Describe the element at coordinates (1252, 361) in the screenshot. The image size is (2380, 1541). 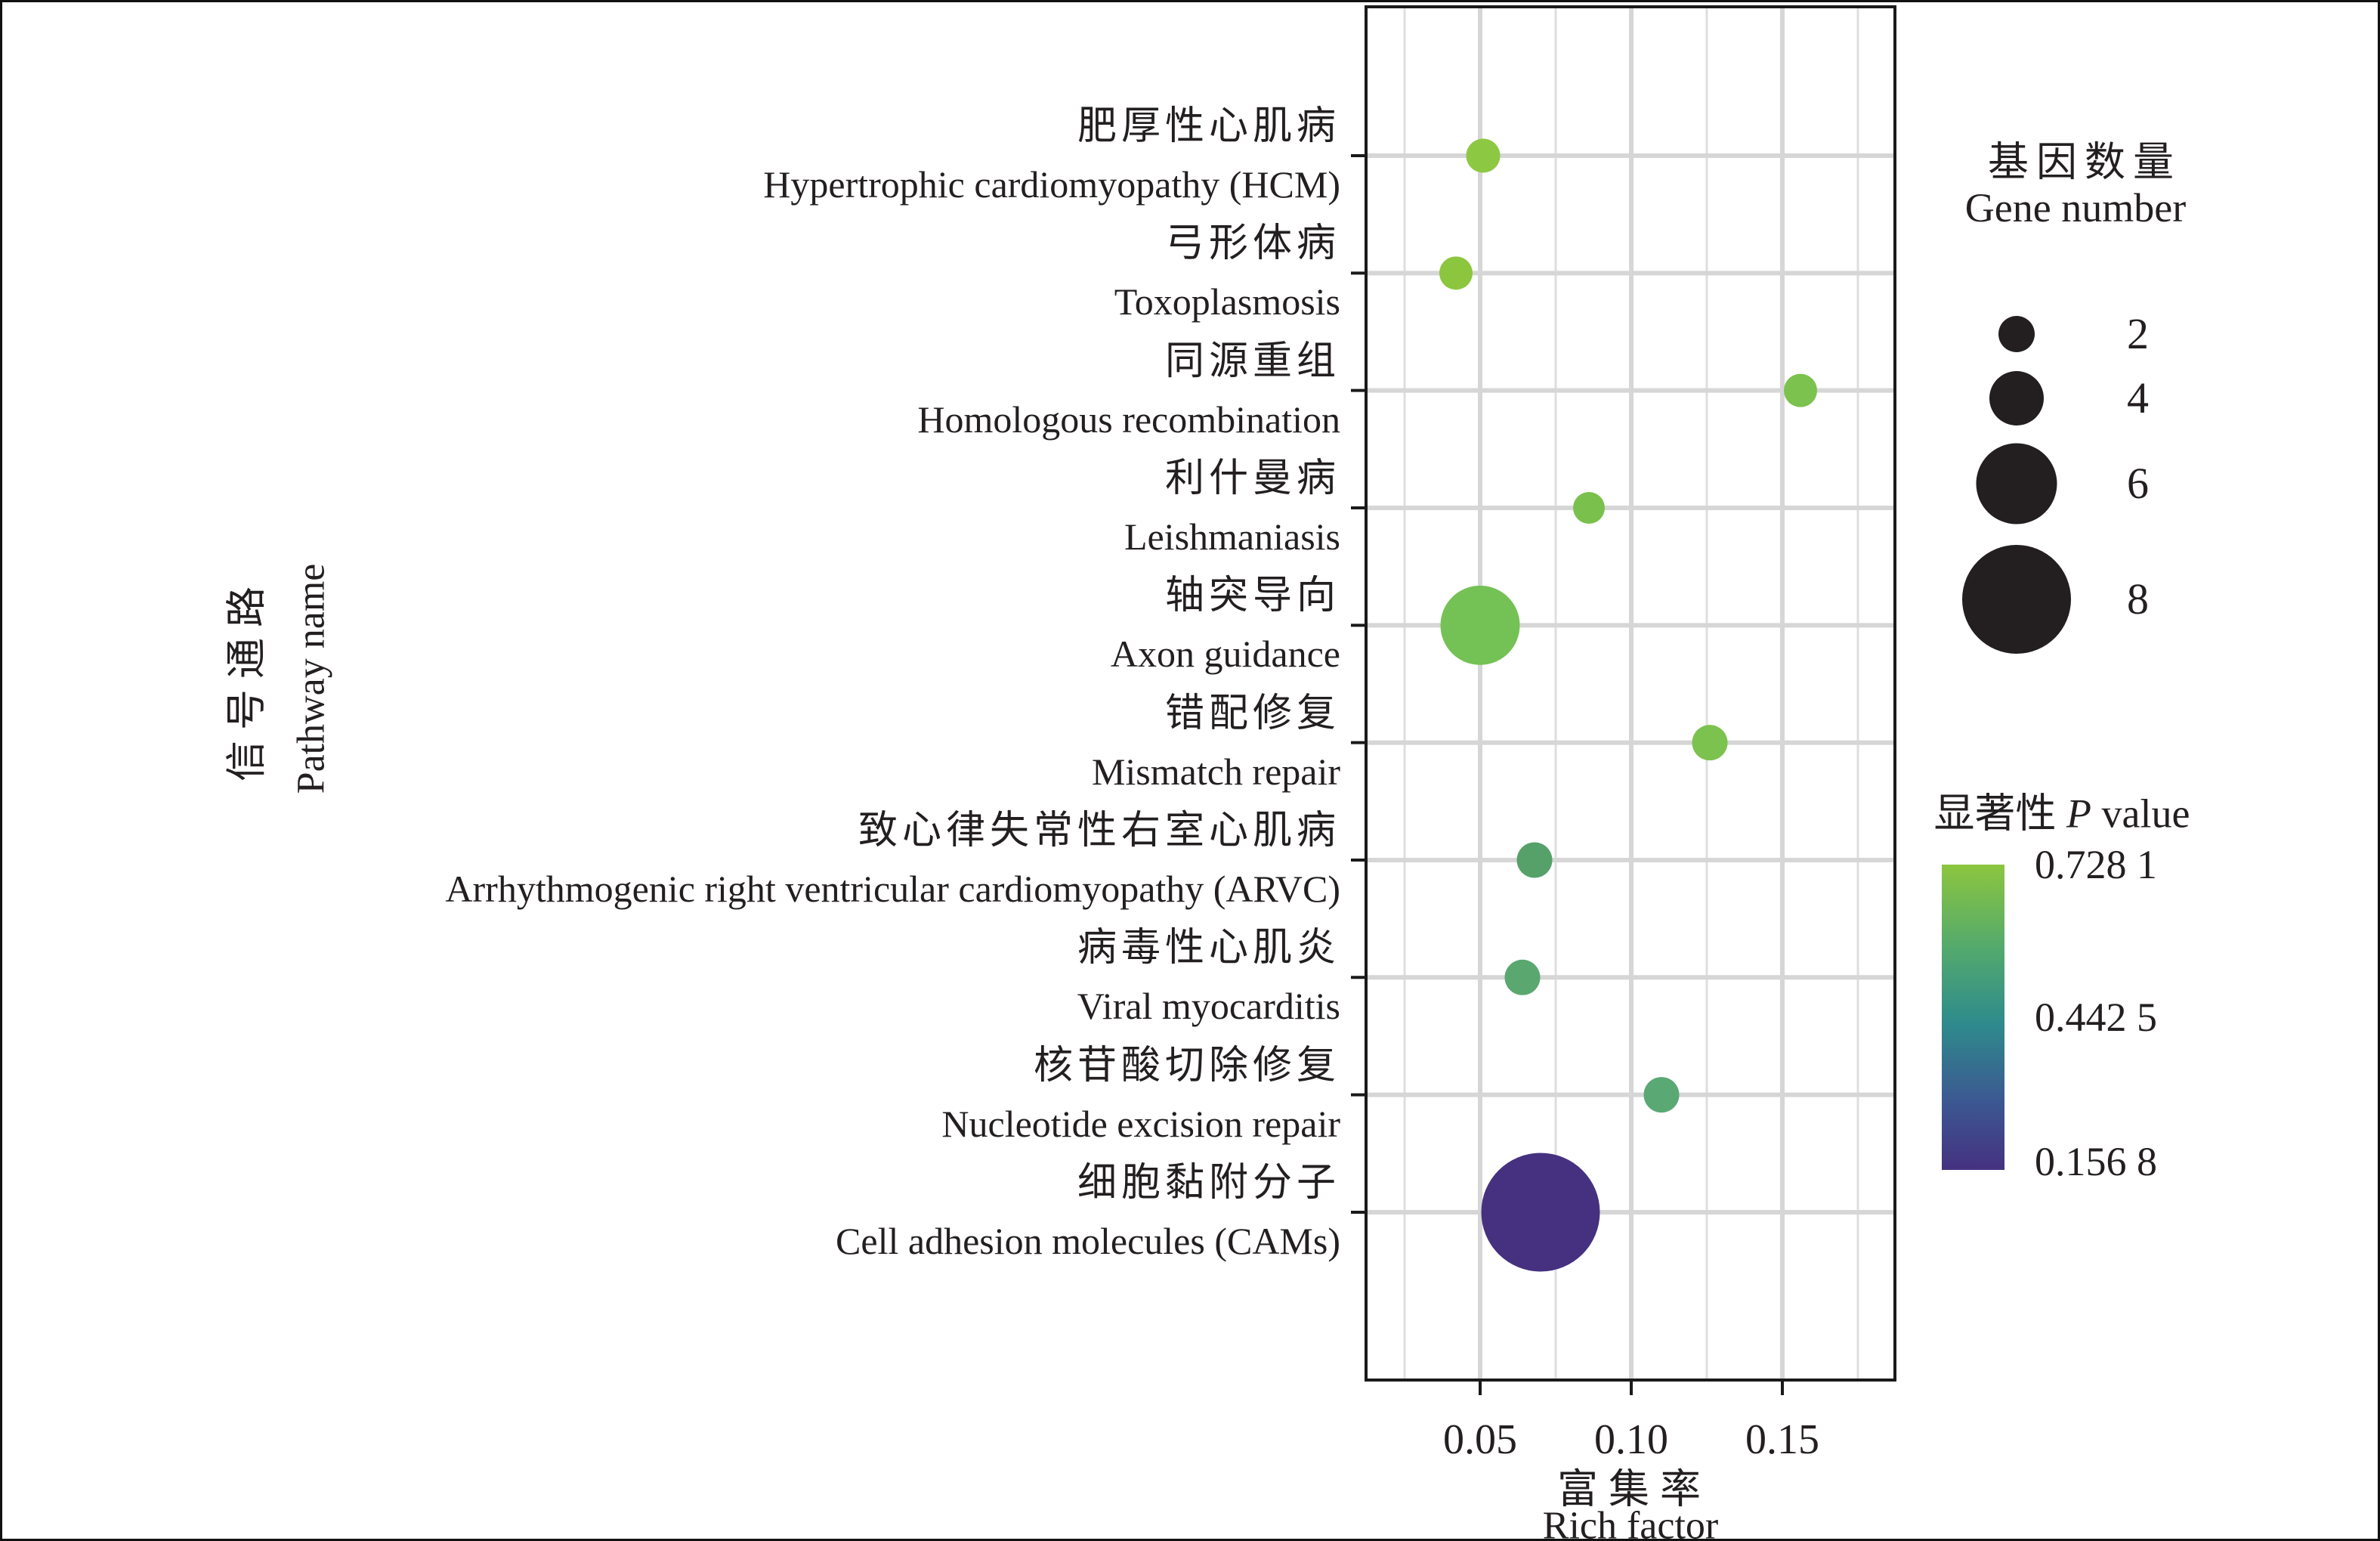
I see `y-axis-label-cn: 同源重组` at that location.